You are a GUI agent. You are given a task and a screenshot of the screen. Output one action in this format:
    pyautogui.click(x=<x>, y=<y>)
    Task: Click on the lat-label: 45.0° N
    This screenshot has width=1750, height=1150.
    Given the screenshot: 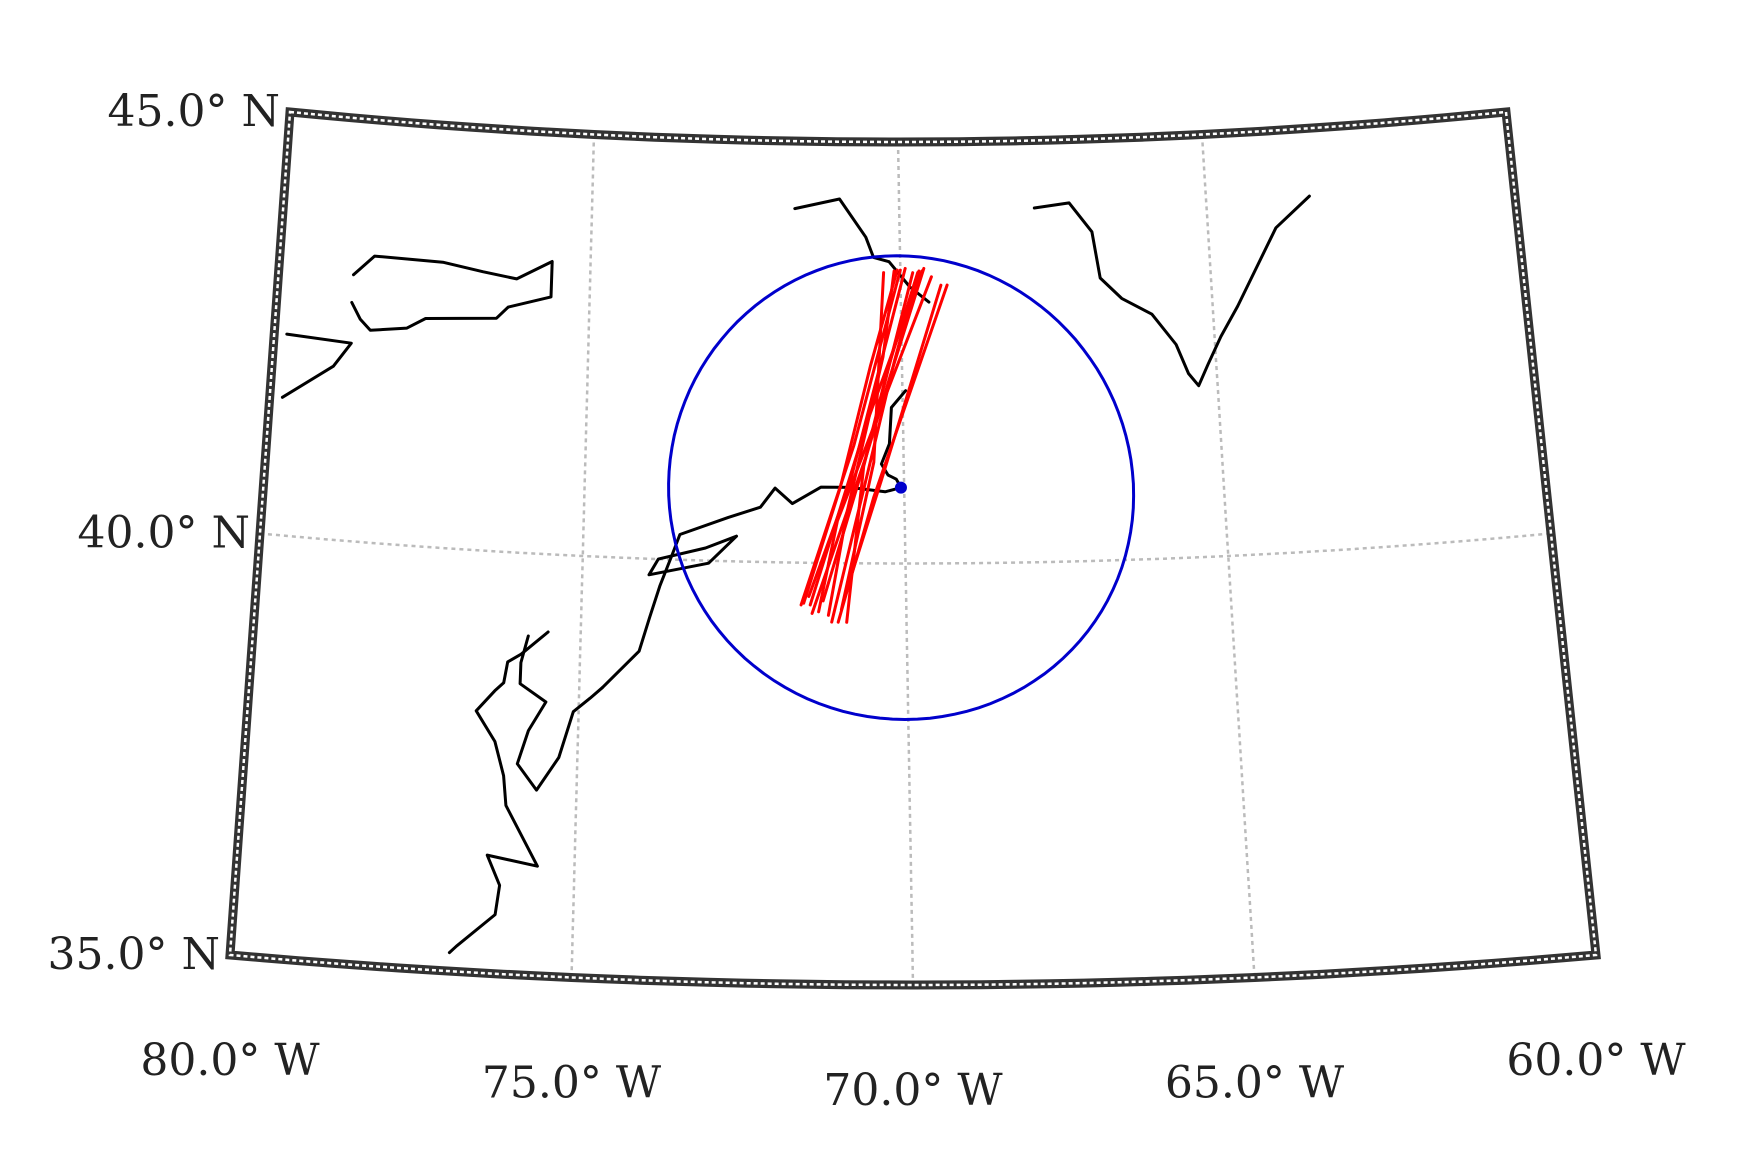 What is the action you would take?
    pyautogui.click(x=194, y=111)
    